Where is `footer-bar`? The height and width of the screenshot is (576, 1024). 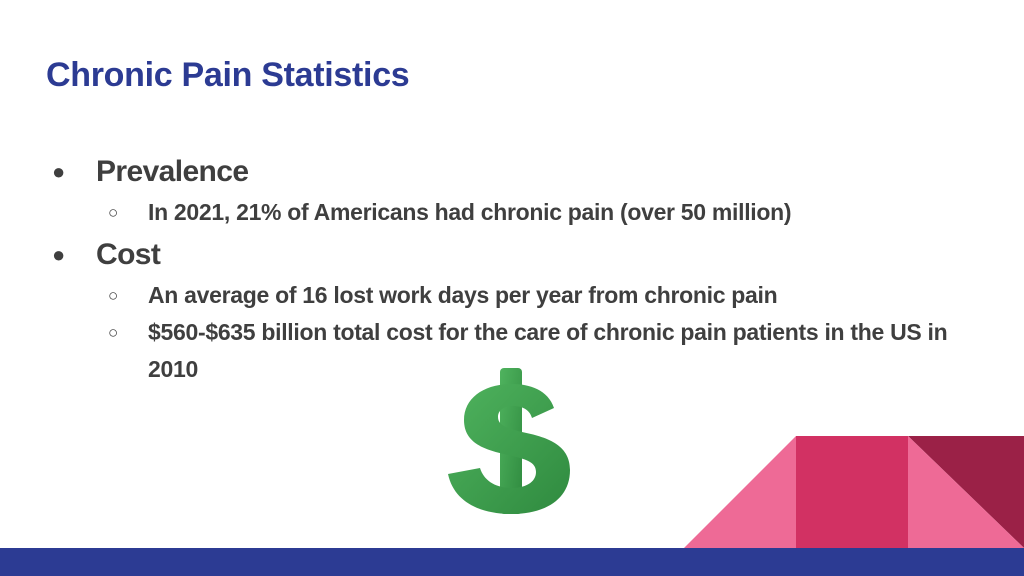 footer-bar is located at coordinates (512, 562).